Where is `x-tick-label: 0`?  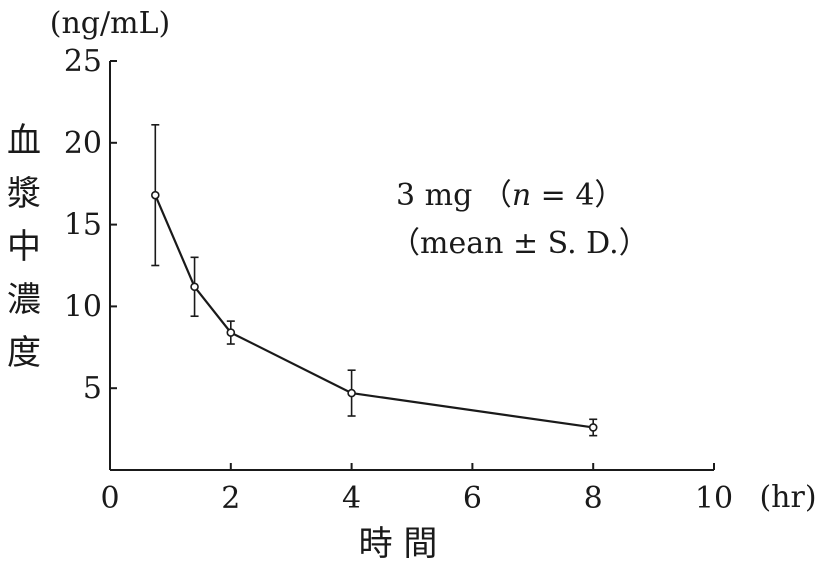
x-tick-label: 0 is located at coordinates (109, 498).